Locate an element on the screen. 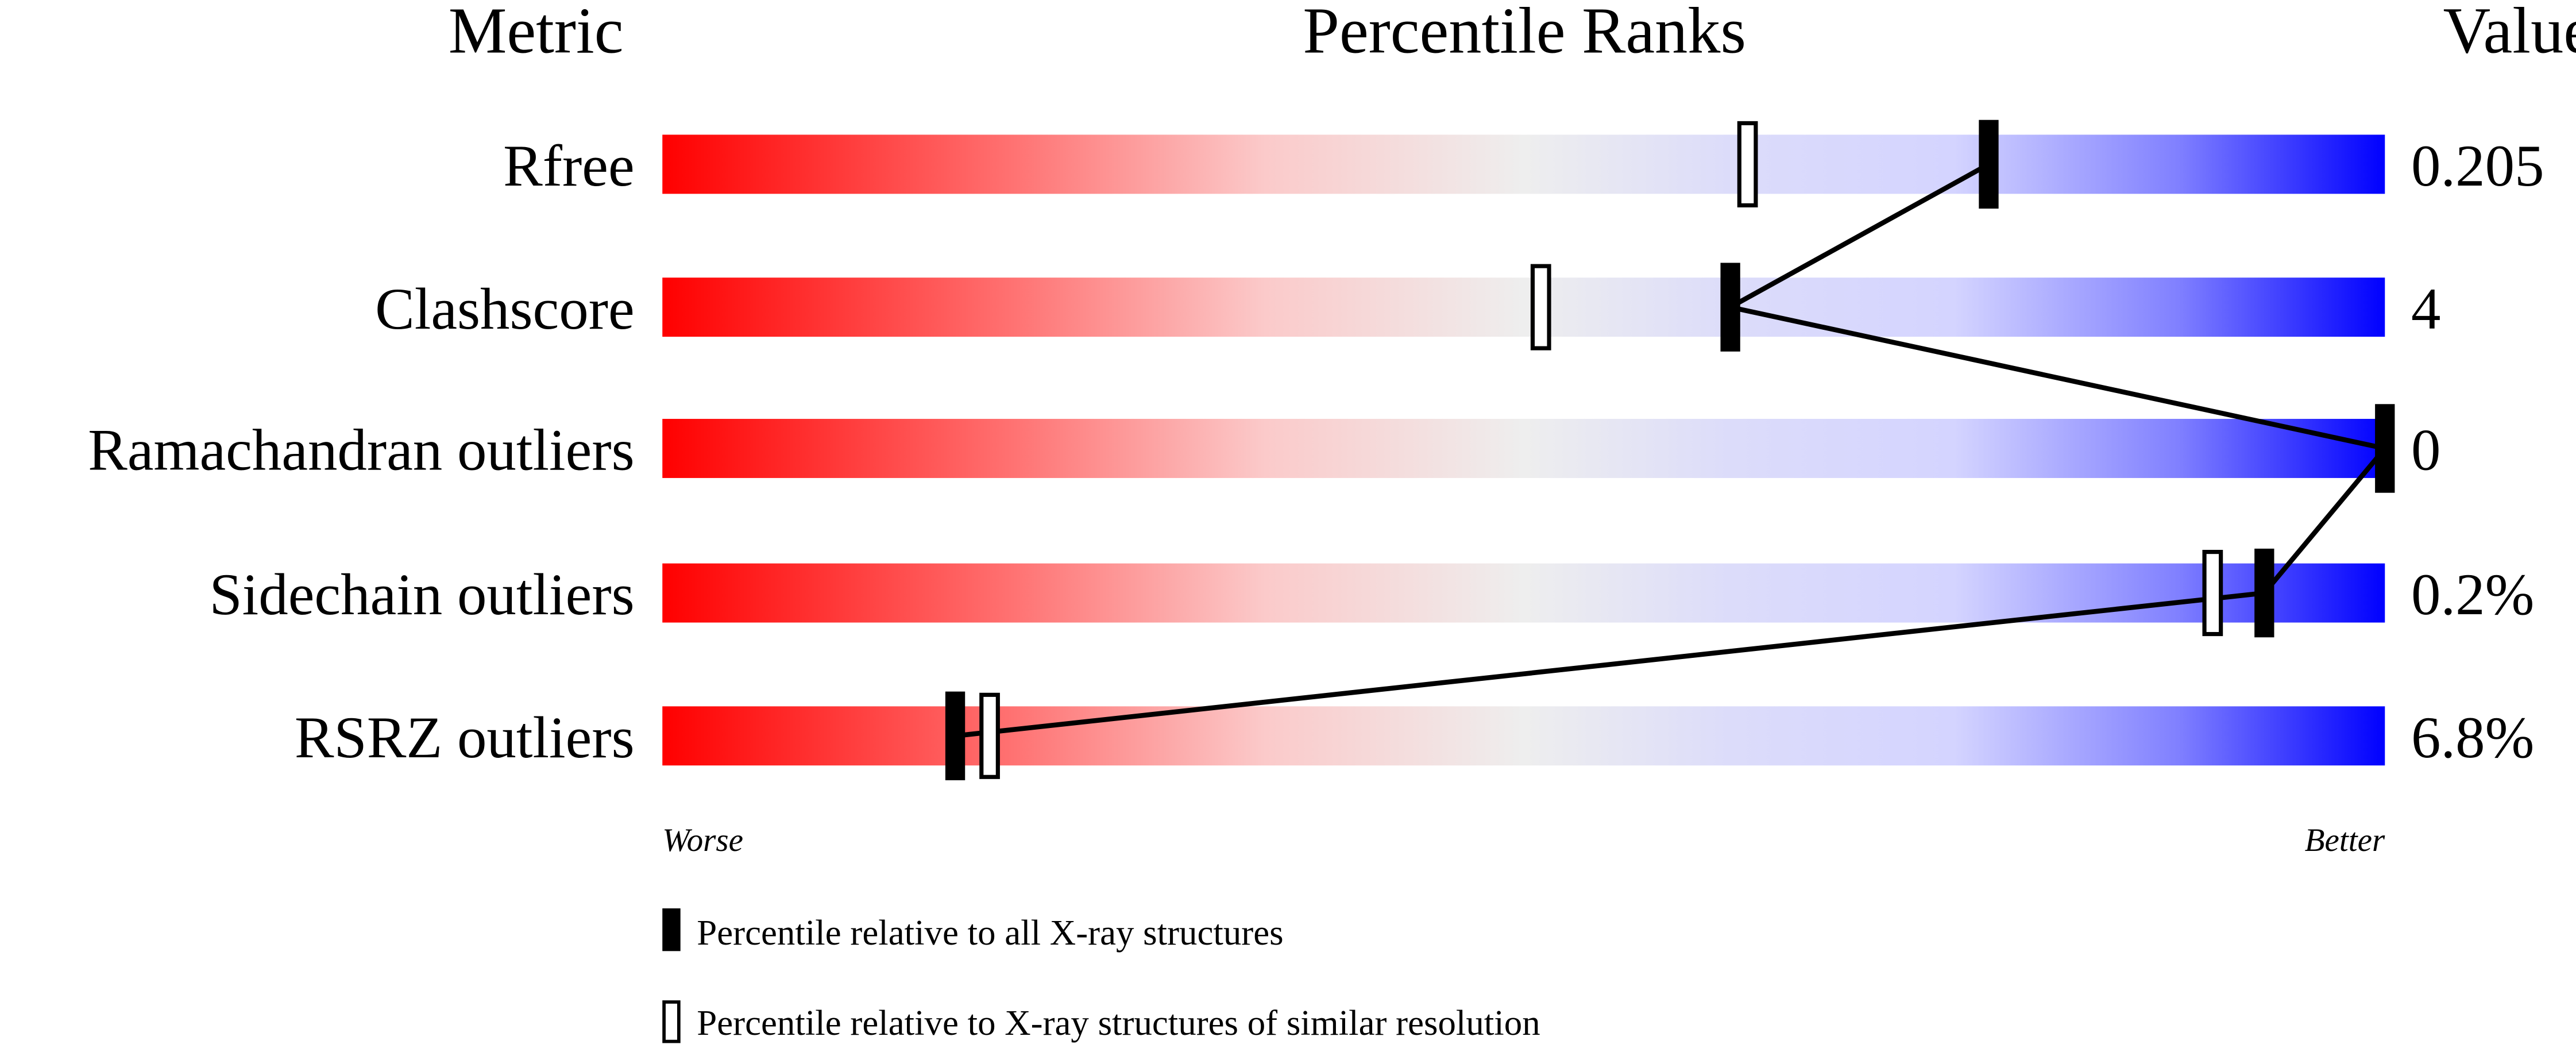 Image resolution: width=2576 pixels, height=1048 pixels. metric-value: 0.2% is located at coordinates (2472, 594).